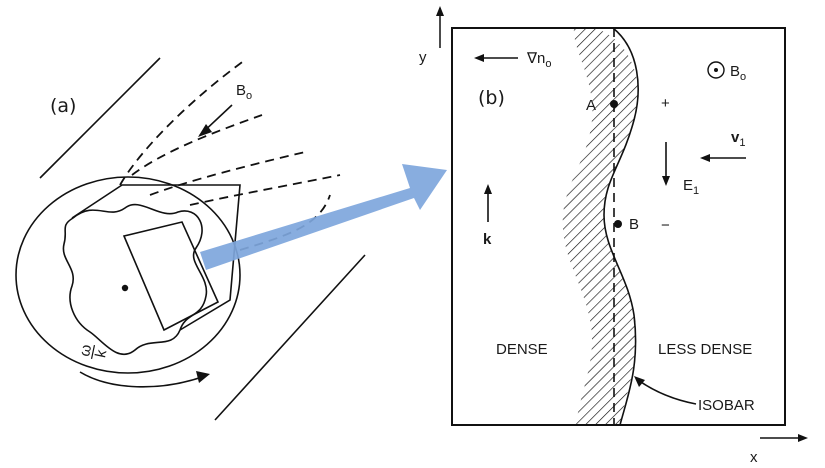 This screenshot has width=825, height=468. What do you see at coordinates (705, 349) in the screenshot?
I see `less-dense-label: LESS DENSE` at bounding box center [705, 349].